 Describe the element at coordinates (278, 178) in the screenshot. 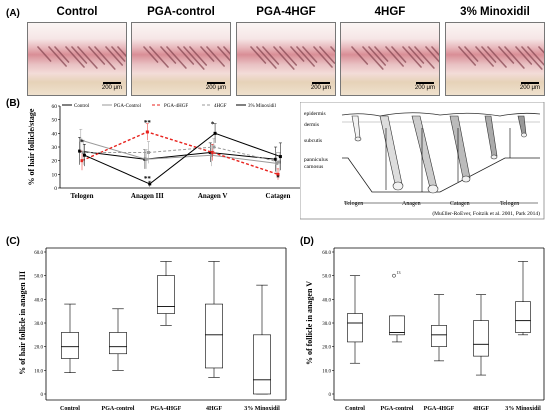

I see `significance-marker: *` at that location.